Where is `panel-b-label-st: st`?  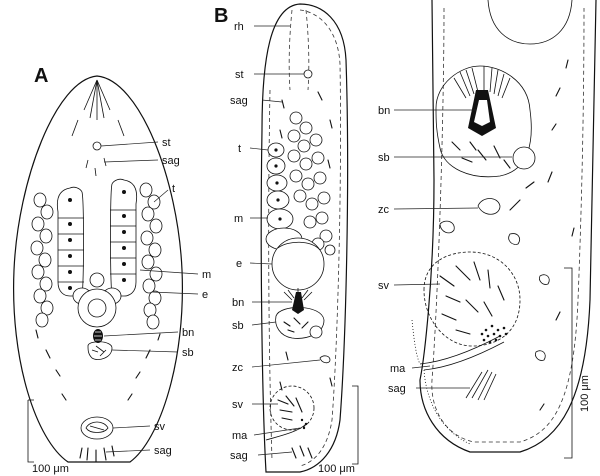
panel-b-label-st: st is located at coordinates (239, 75).